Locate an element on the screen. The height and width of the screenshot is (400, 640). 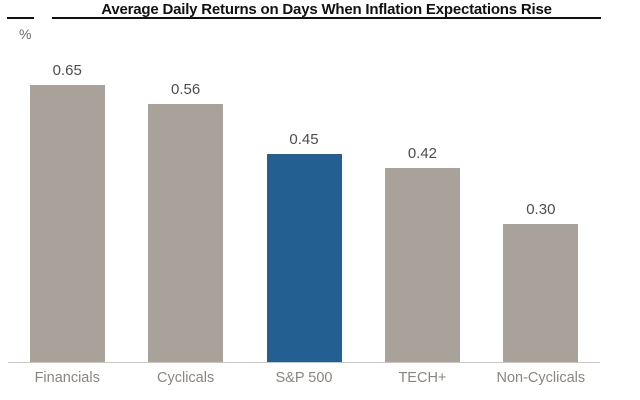
bar-slot: 0.65 is located at coordinates (67, 212).